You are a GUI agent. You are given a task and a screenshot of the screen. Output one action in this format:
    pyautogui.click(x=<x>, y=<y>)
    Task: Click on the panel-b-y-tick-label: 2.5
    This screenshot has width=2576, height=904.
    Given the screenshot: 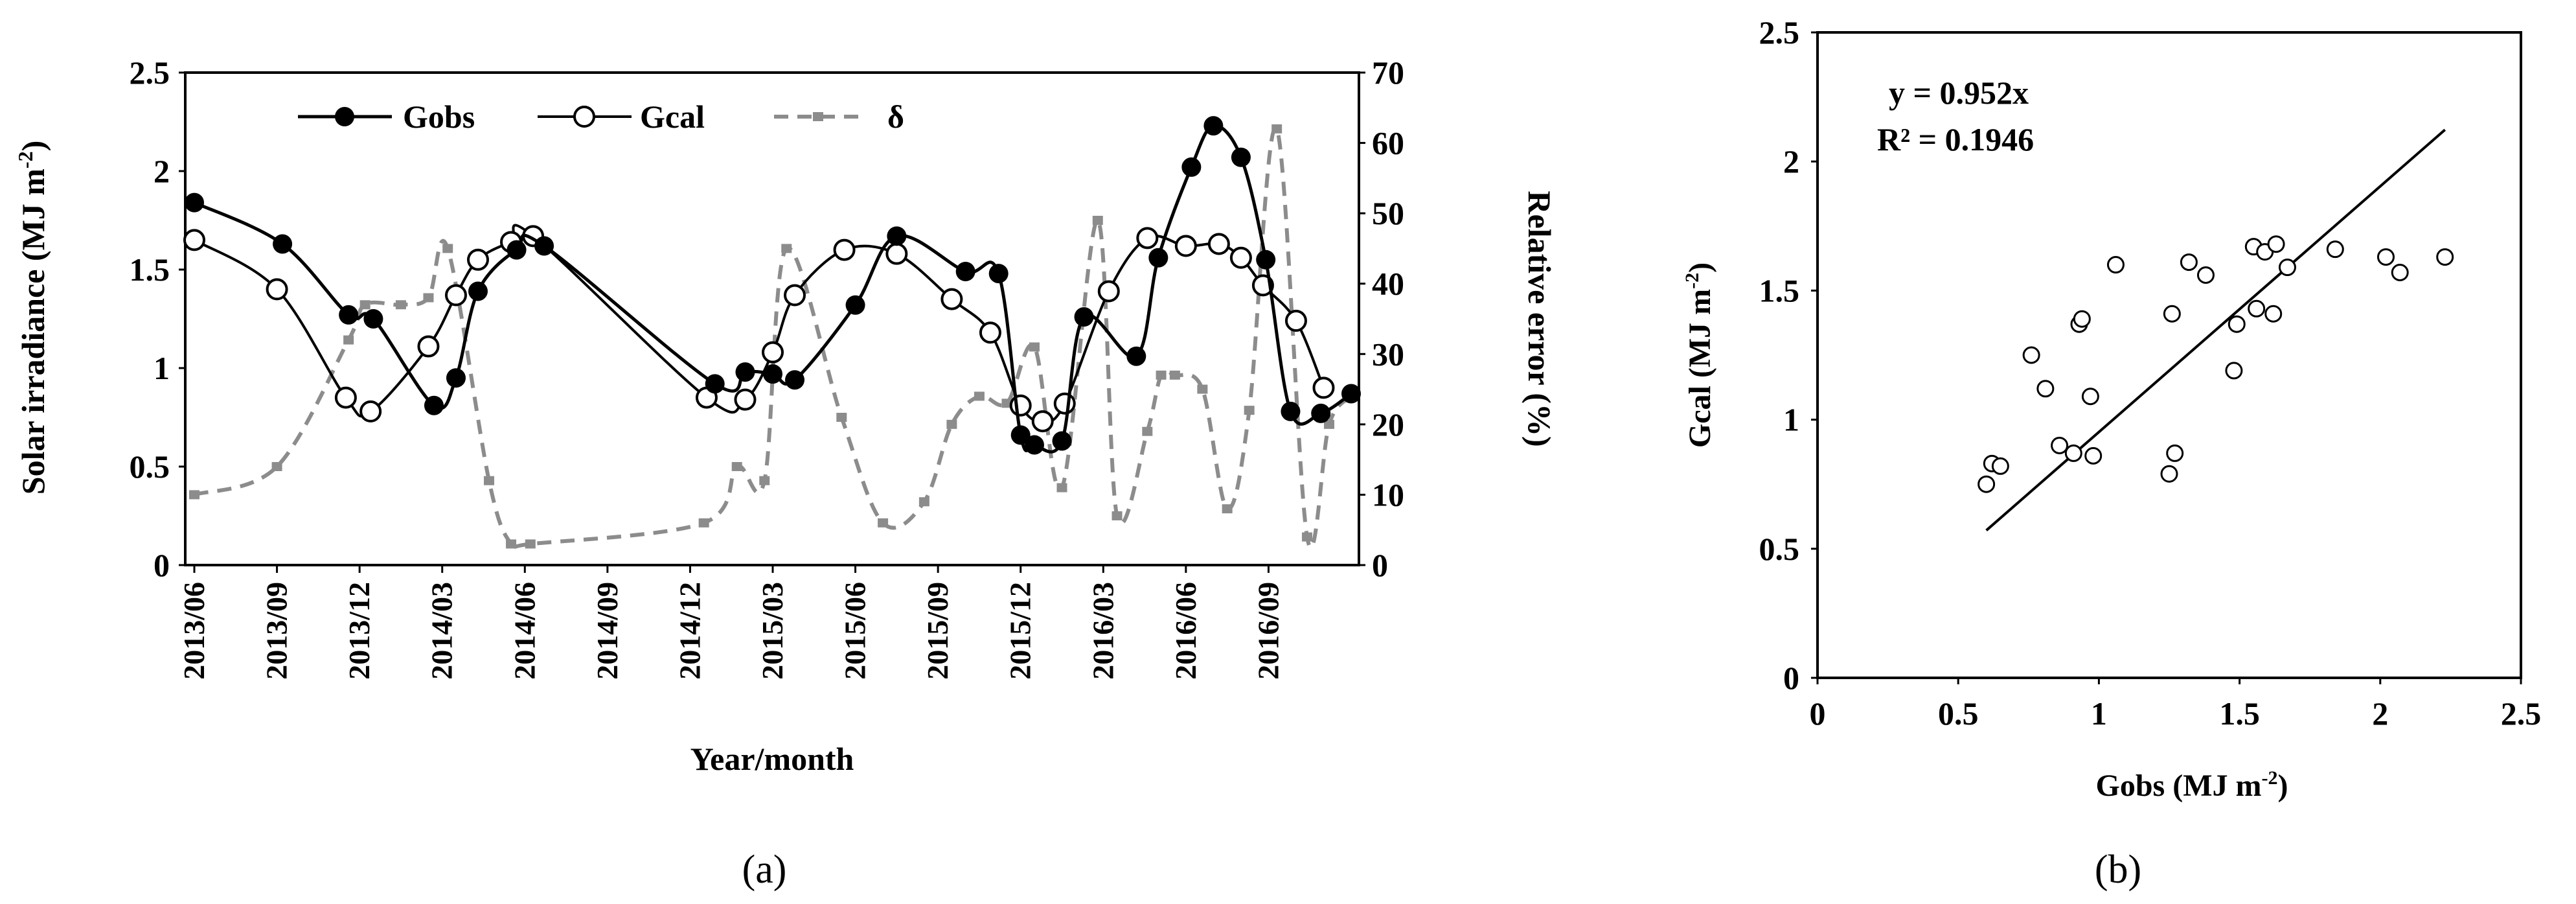 What is the action you would take?
    pyautogui.click(x=1780, y=32)
    